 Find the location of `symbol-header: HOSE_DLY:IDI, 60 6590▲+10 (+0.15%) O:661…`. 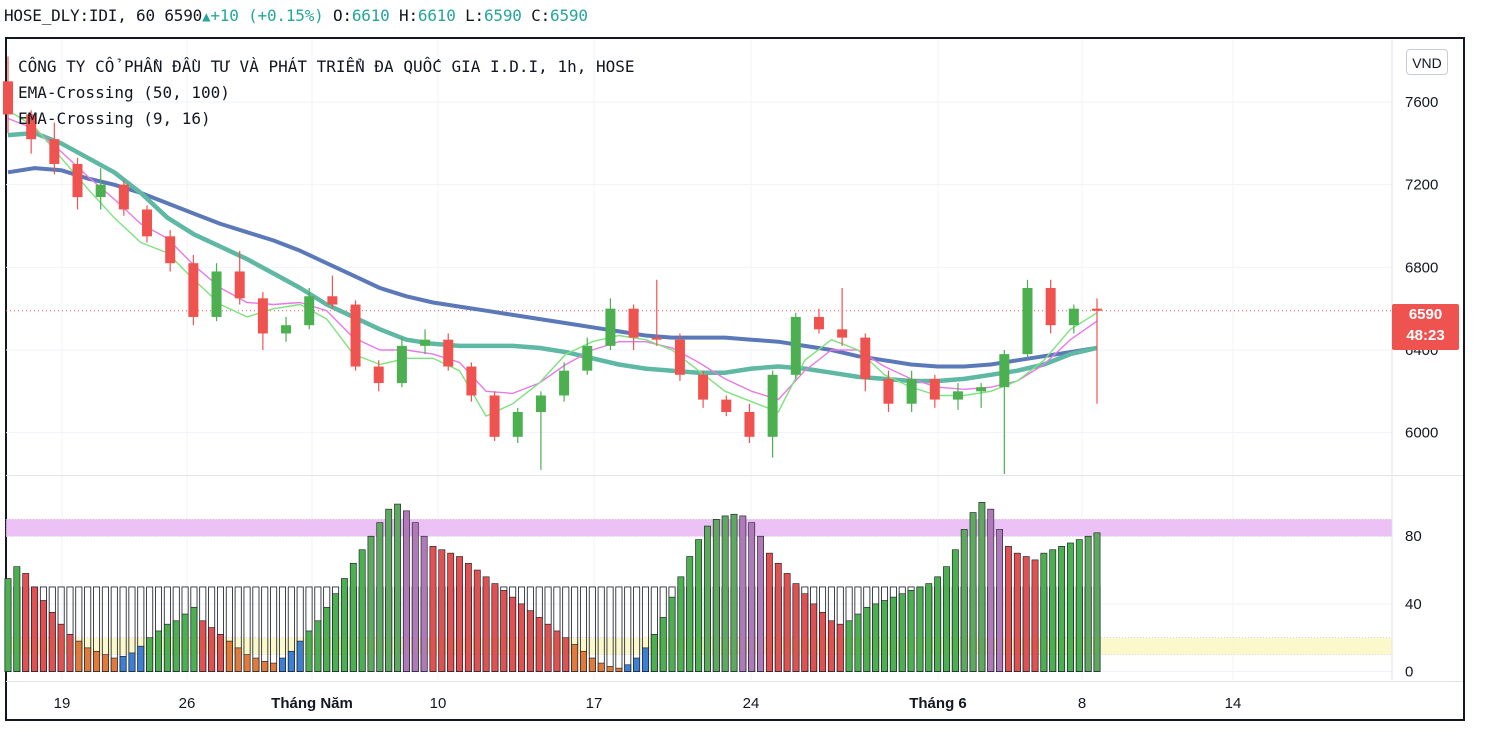

symbol-header: HOSE_DLY:IDI, 60 6590▲+10 (+0.15%) O:661… is located at coordinates (296, 18).